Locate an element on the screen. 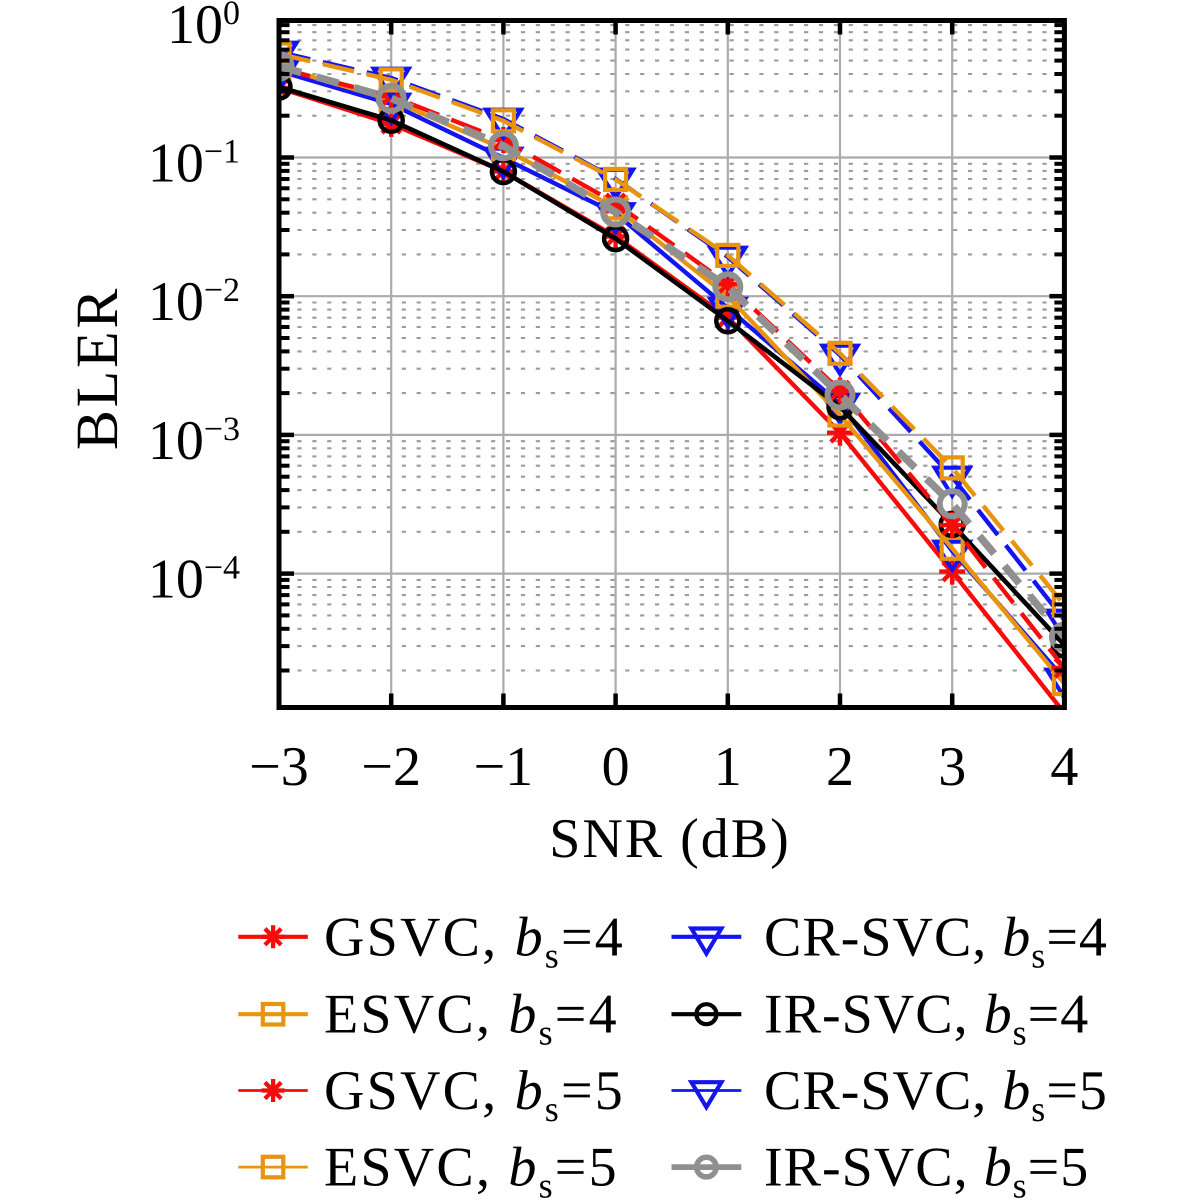 The image size is (1181, 1203). svg-text: BLER is located at coordinates (97, 368).